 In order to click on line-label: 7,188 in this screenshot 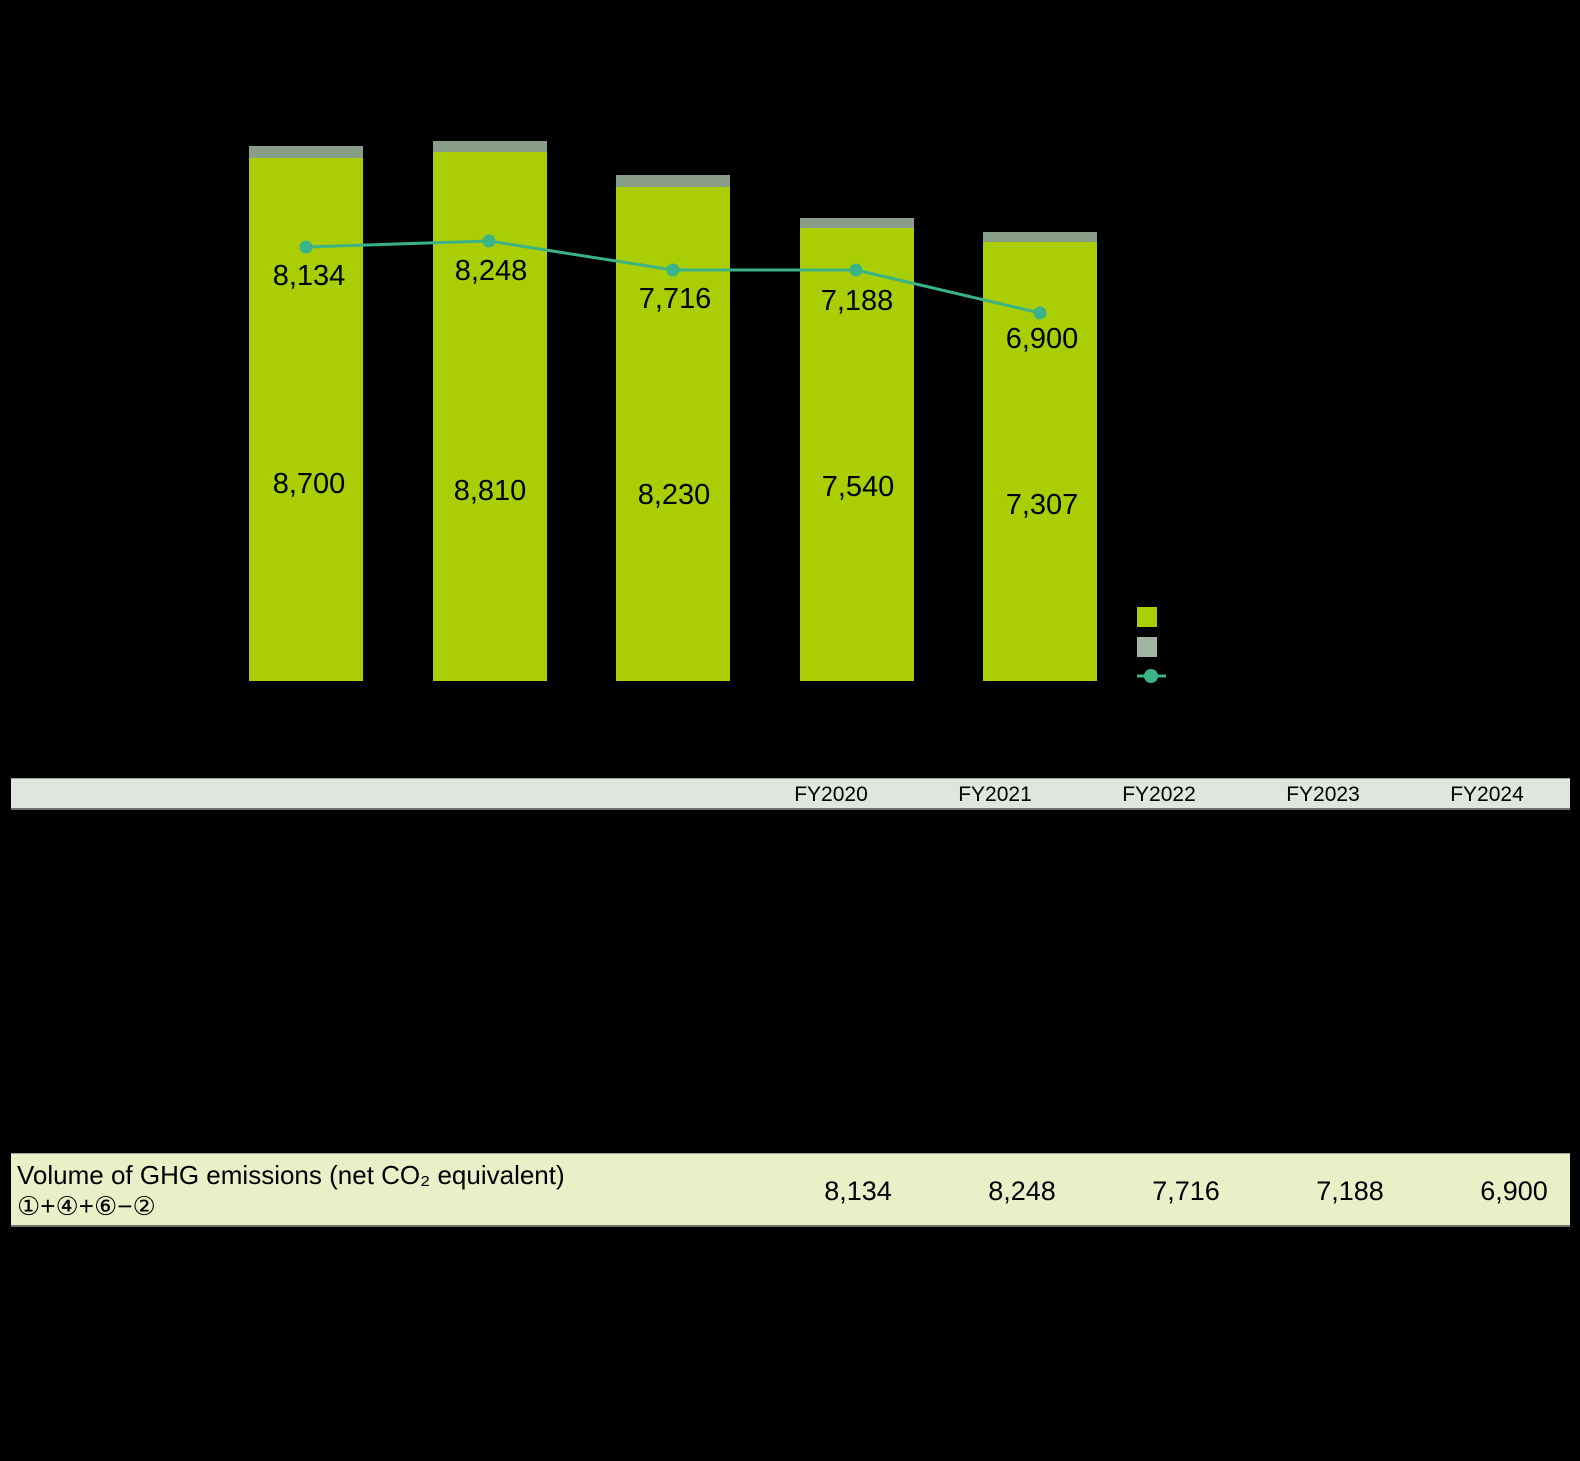, I will do `click(857, 301)`.